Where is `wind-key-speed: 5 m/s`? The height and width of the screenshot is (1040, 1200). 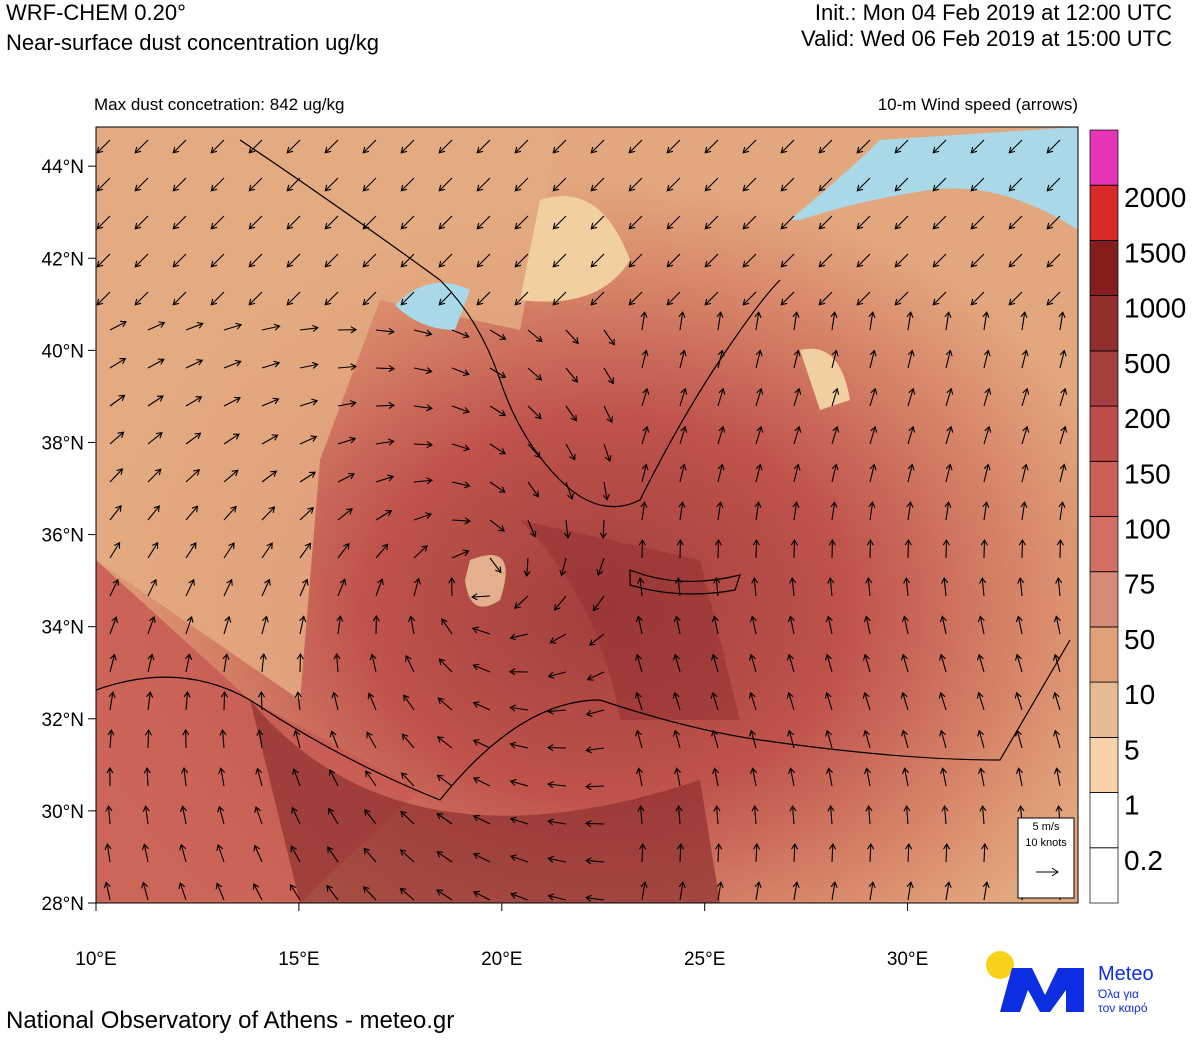 wind-key-speed: 5 m/s is located at coordinates (1046, 827).